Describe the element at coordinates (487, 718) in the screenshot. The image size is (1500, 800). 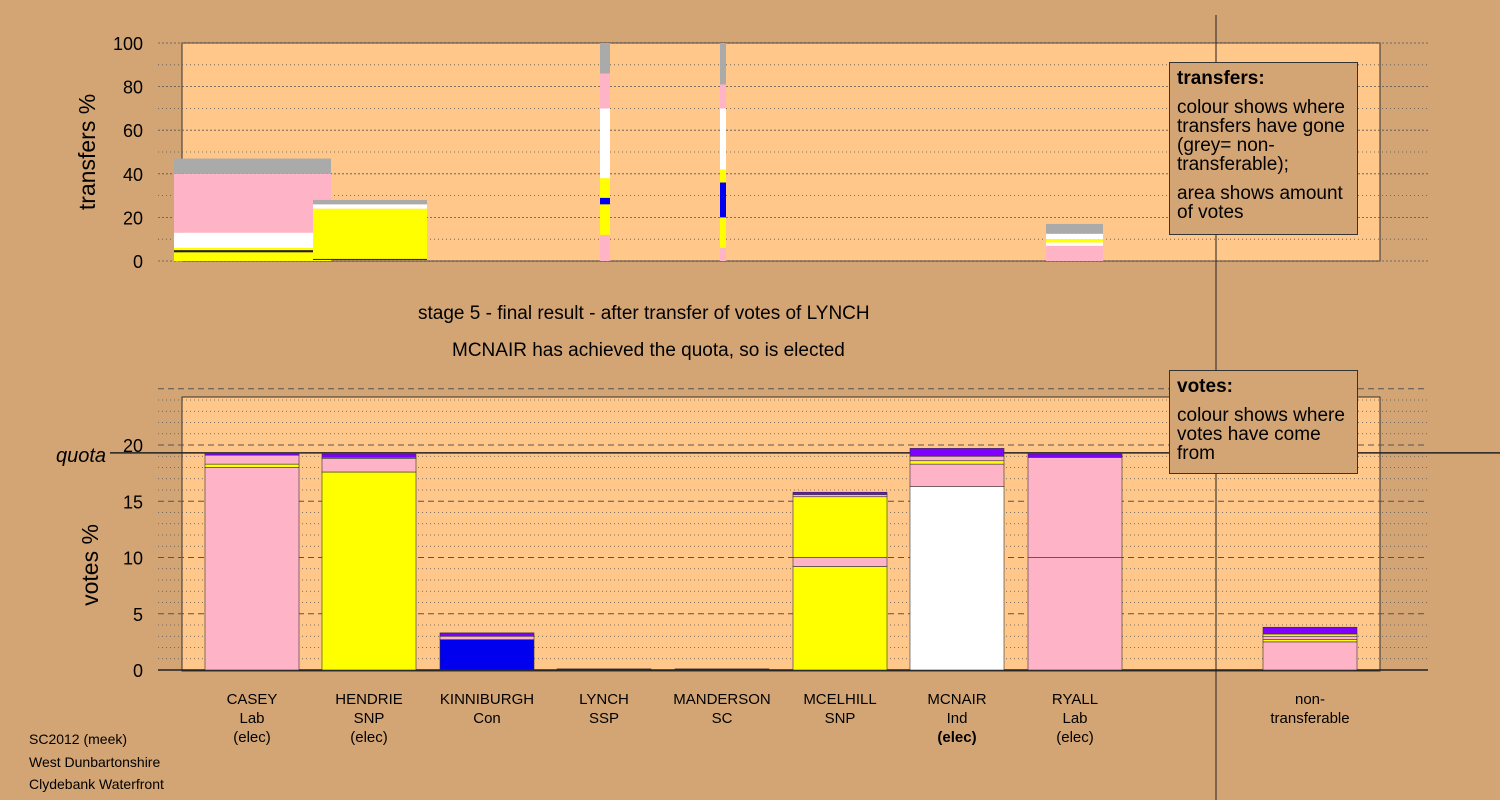
I see `candidate-party: Con` at that location.